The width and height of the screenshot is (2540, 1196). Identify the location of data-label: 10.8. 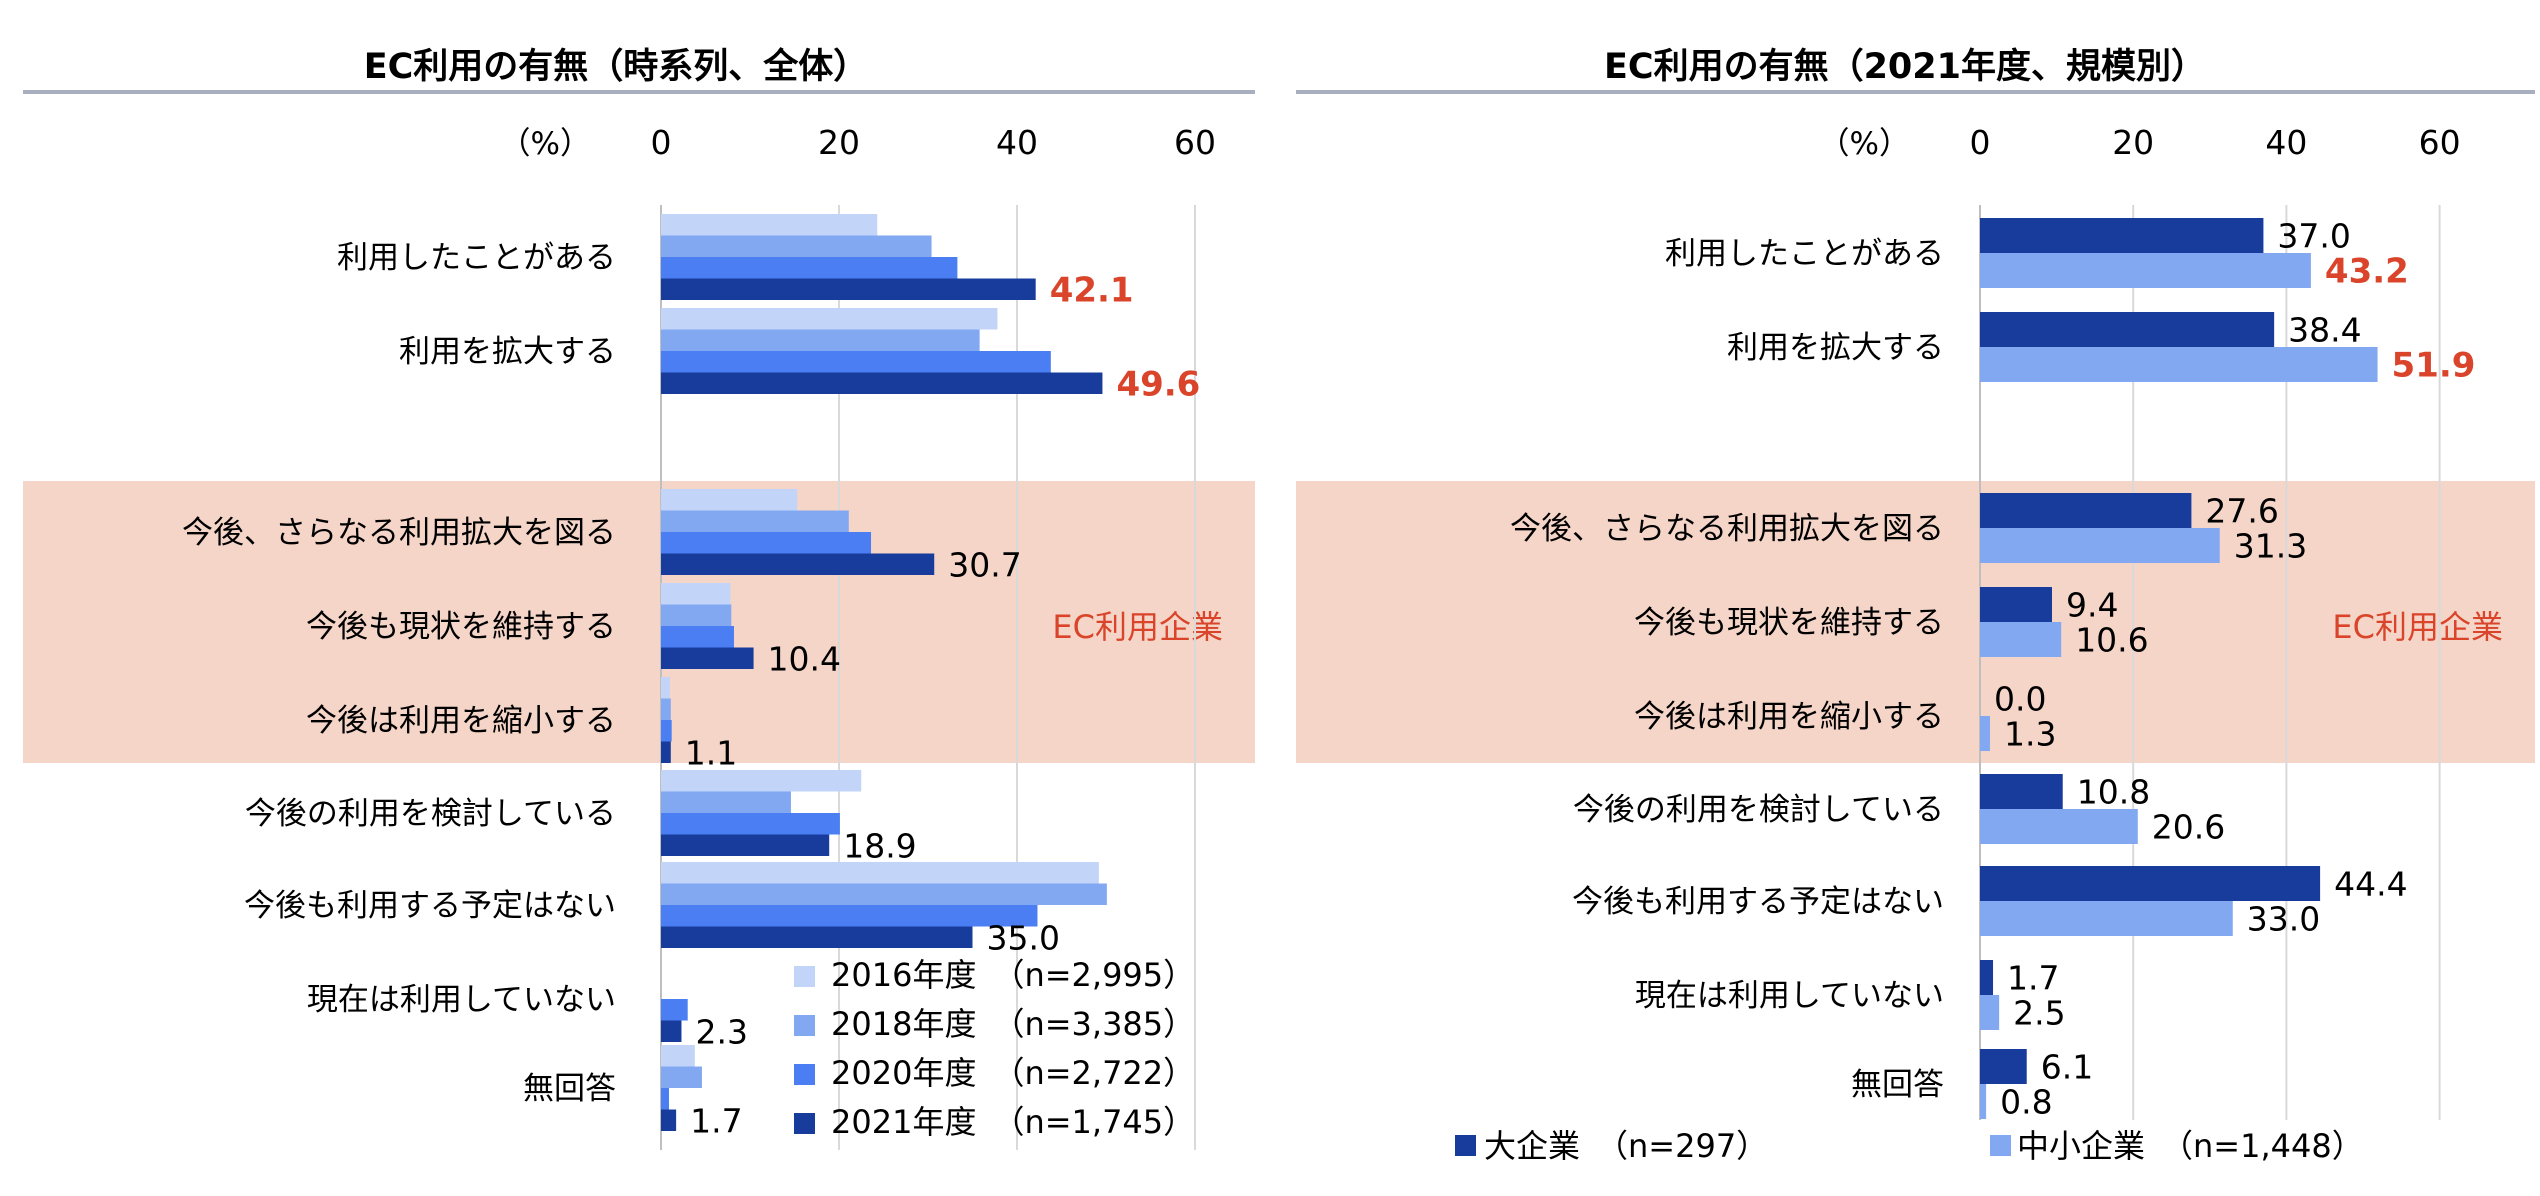
(2113, 792).